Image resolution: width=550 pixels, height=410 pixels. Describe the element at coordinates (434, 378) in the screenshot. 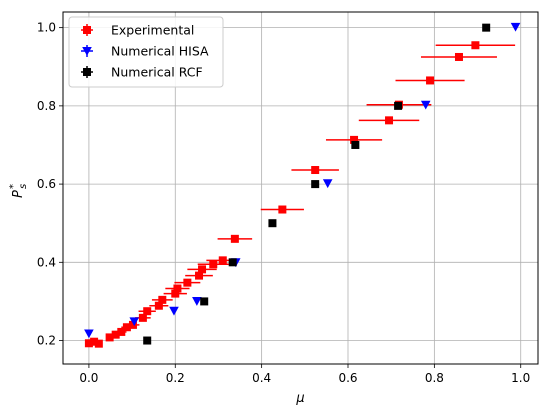

I see `x-tick-label: 0.8` at that location.